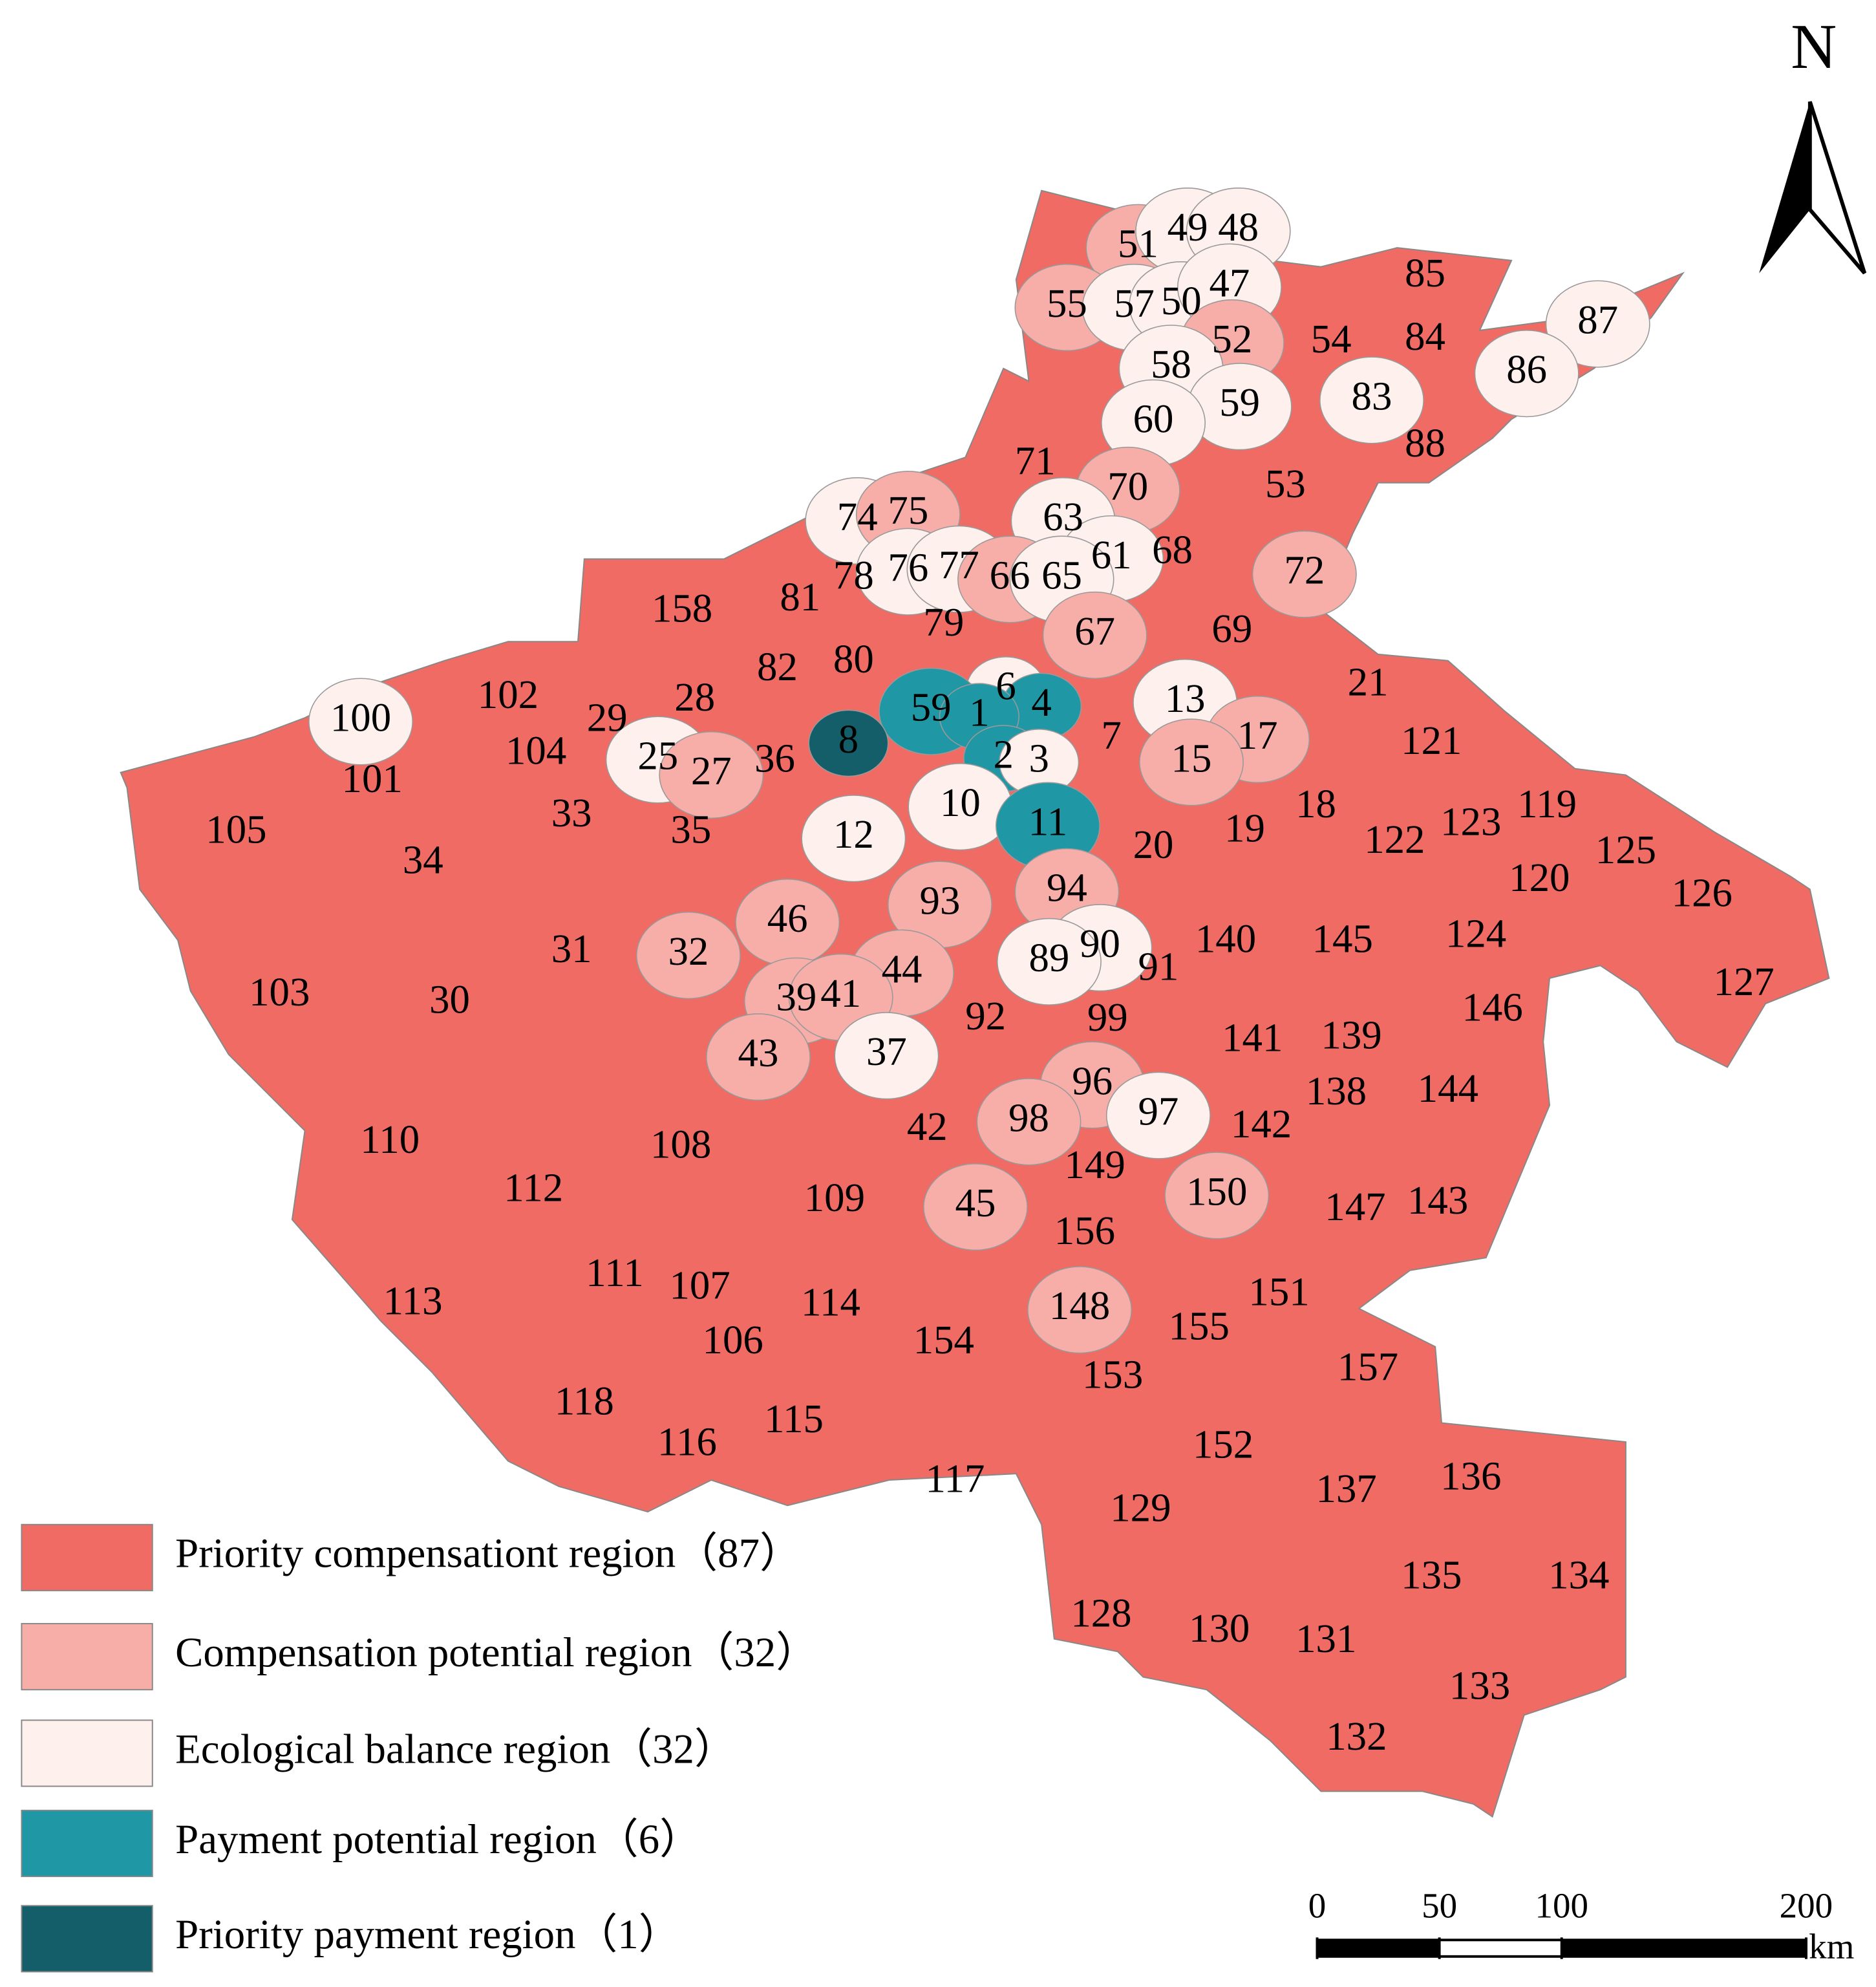  Describe the element at coordinates (1181, 300) in the screenshot. I see `region-label: 50` at that location.